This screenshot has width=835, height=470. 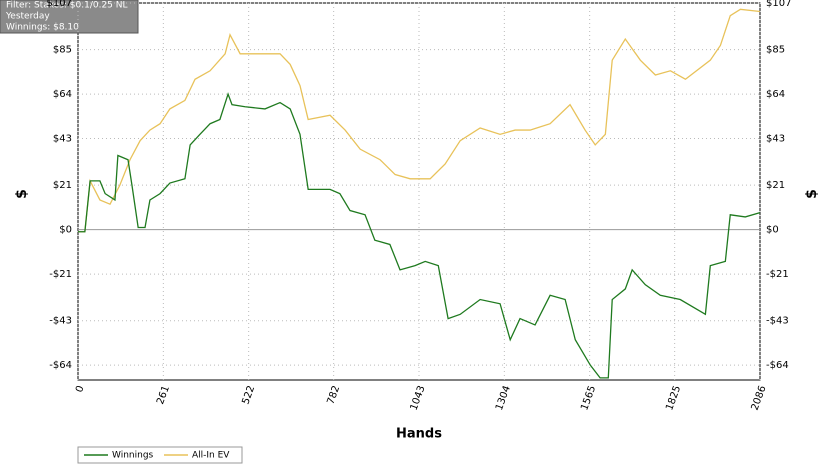 What do you see at coordinates (588, 398) in the screenshot?
I see `x-tick-label: 1565` at bounding box center [588, 398].